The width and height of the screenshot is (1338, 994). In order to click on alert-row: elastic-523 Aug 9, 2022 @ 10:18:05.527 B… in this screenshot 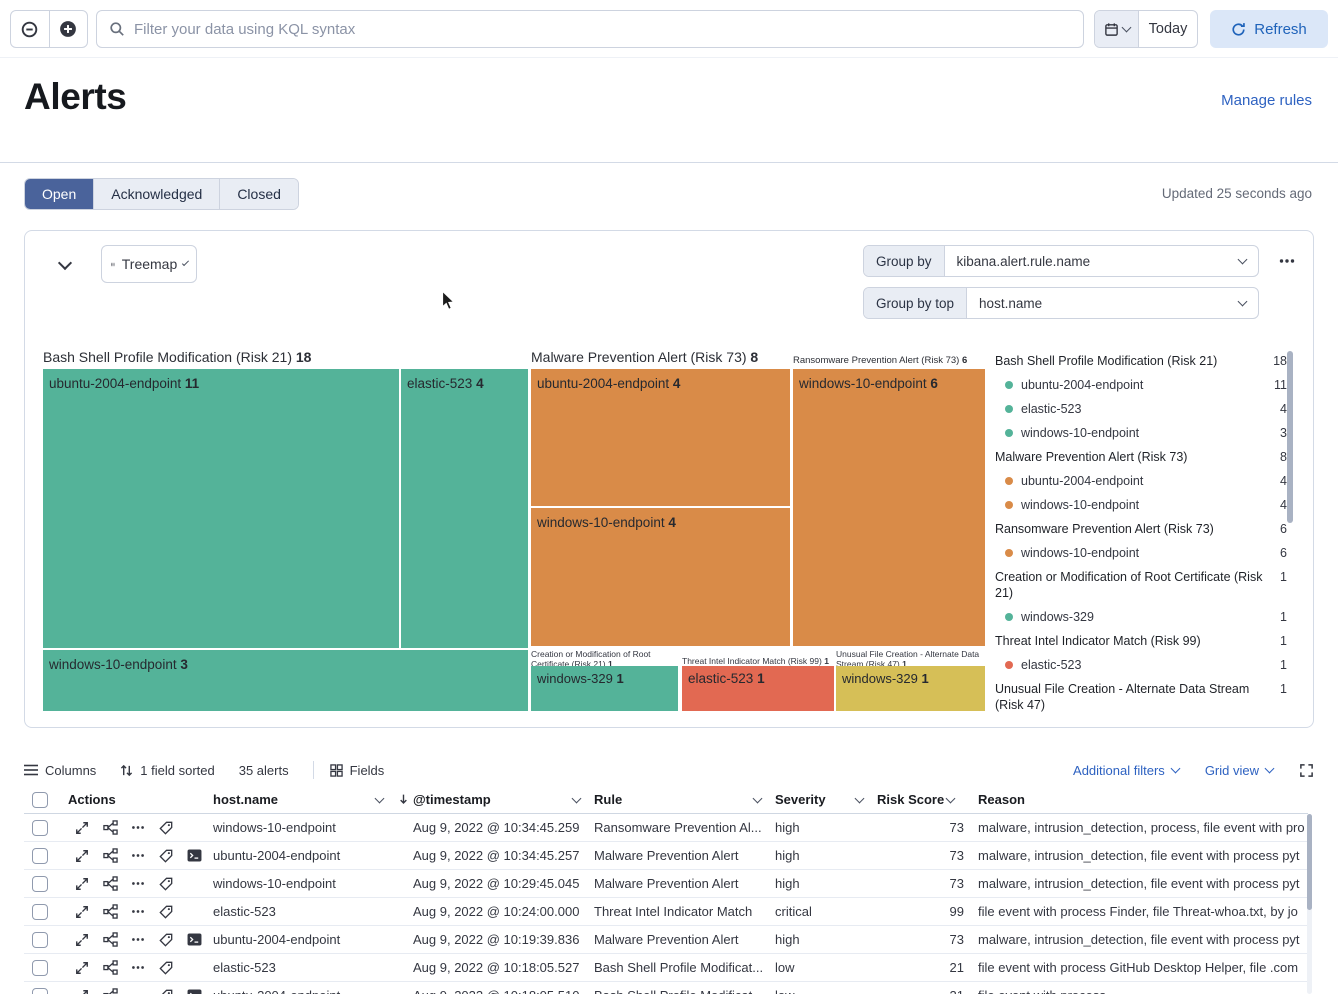, I will do `click(666, 968)`.